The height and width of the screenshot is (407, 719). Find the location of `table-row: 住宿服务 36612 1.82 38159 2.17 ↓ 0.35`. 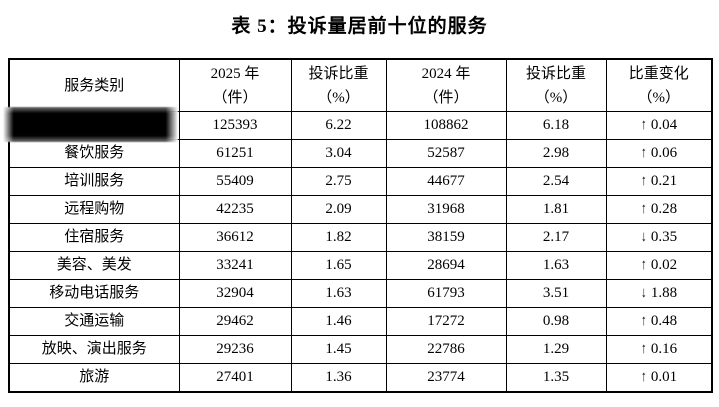

table-row: 住宿服务 36612 1.82 38159 2.17 ↓ 0.35 is located at coordinates (360, 237).